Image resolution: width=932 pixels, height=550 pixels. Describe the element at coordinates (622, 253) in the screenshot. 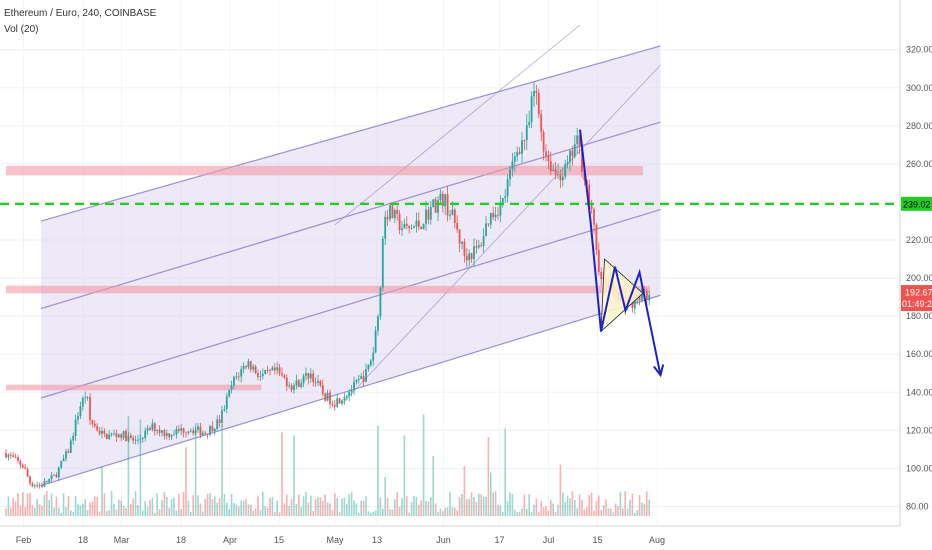

I see `forecast-drawing` at that location.